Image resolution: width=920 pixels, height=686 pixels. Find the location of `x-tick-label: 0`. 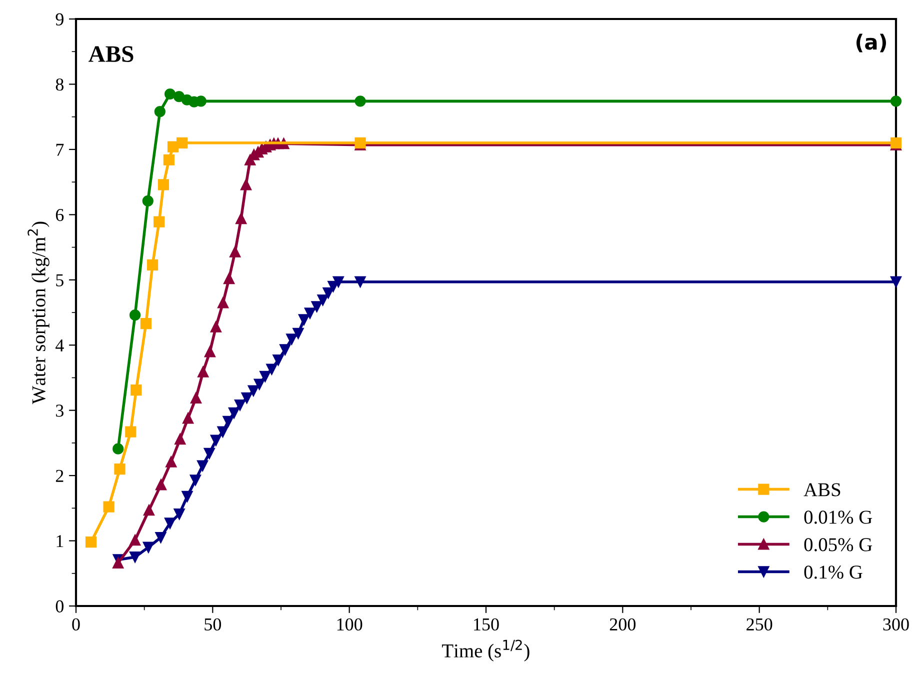

x-tick-label: 0 is located at coordinates (76, 624).